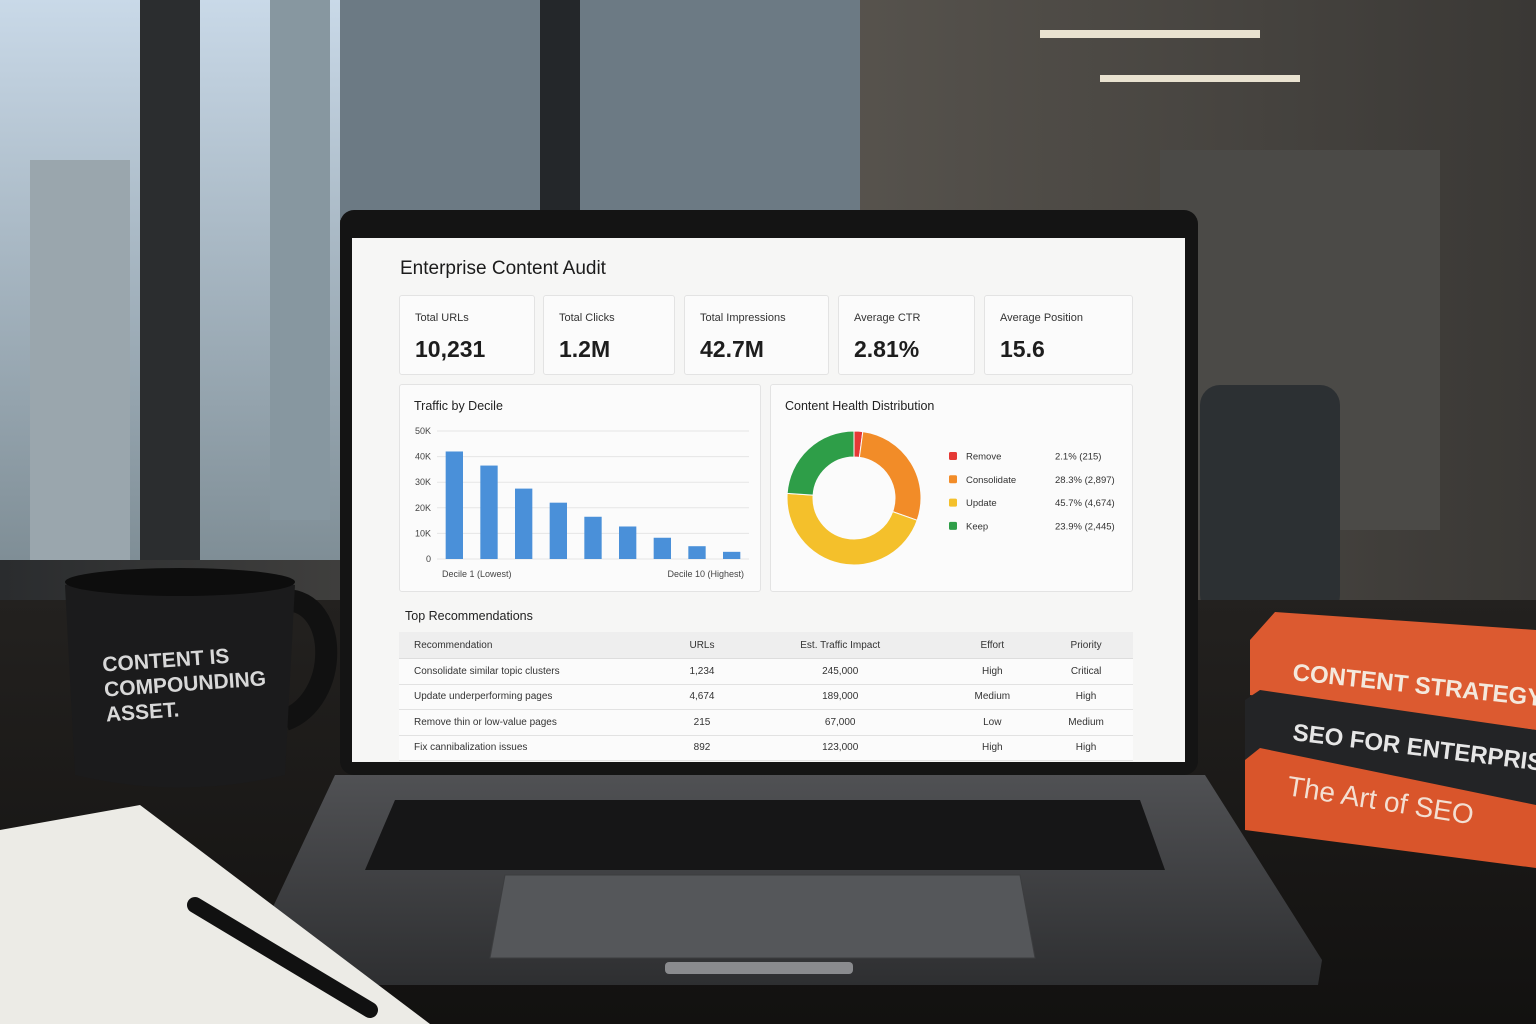 This screenshot has height=1024, width=1536. What do you see at coordinates (442, 318) in the screenshot?
I see `kpi-label: Total URLs` at bounding box center [442, 318].